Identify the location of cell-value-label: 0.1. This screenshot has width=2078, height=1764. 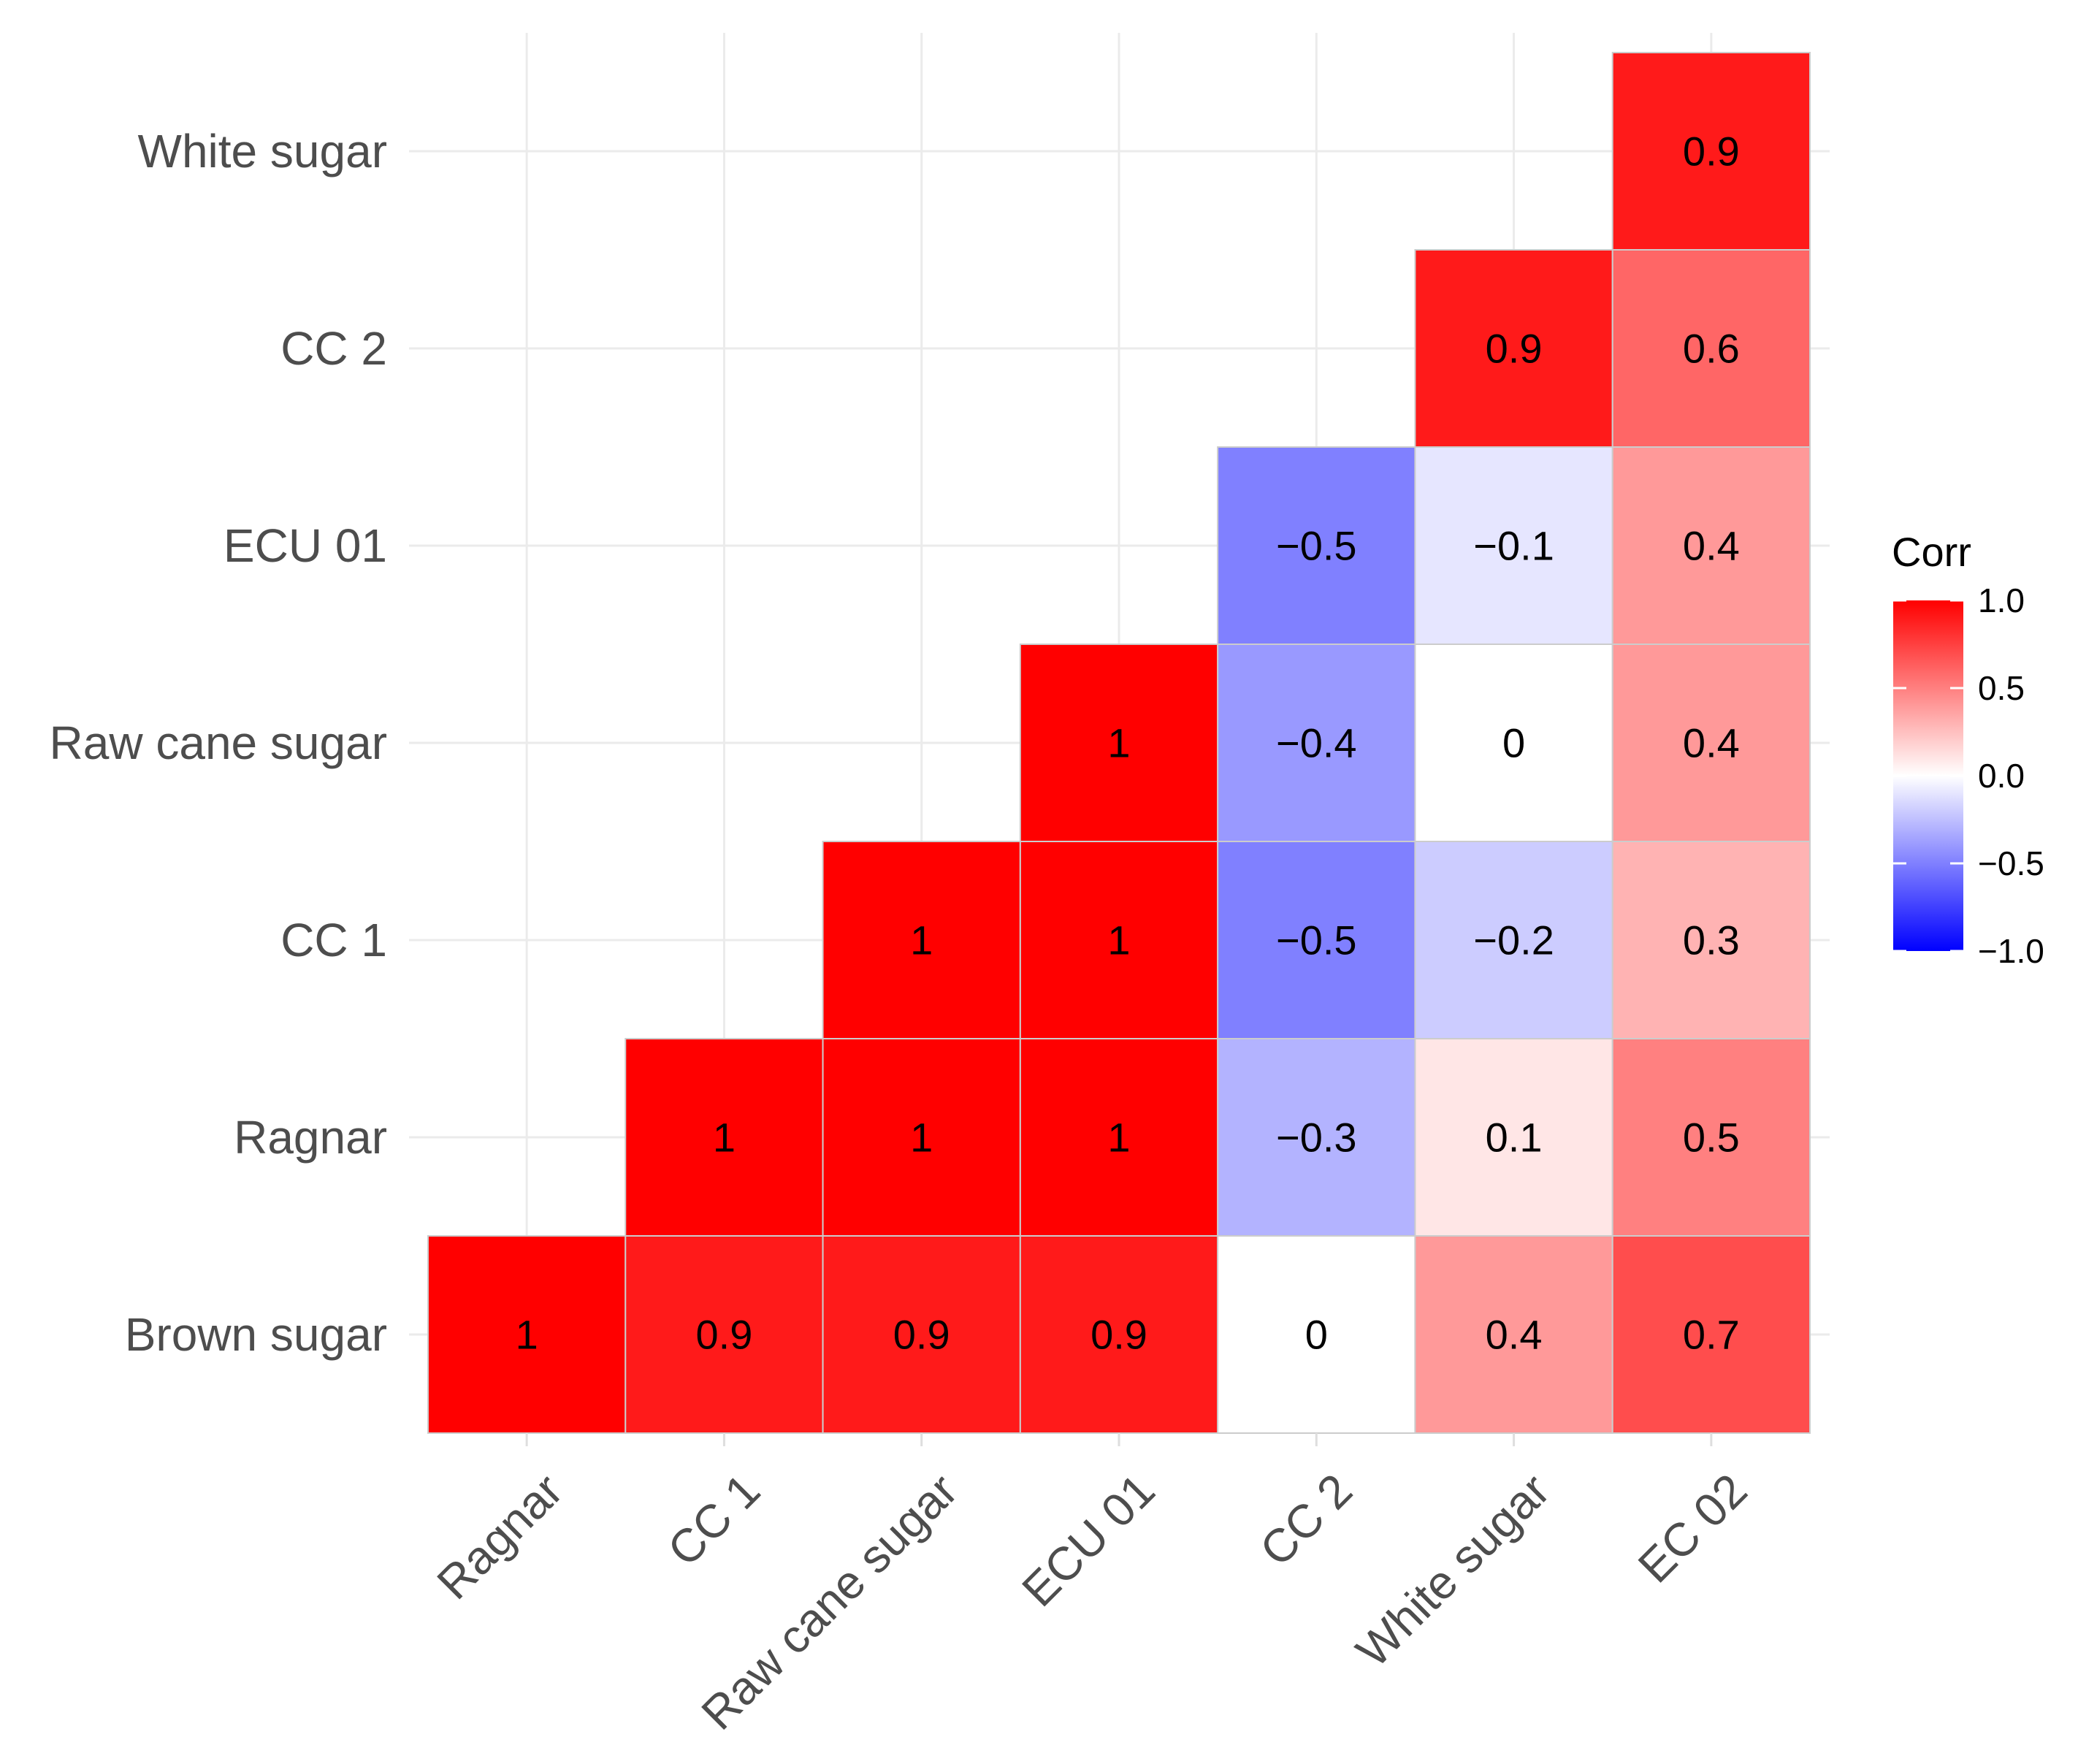
(1514, 1138).